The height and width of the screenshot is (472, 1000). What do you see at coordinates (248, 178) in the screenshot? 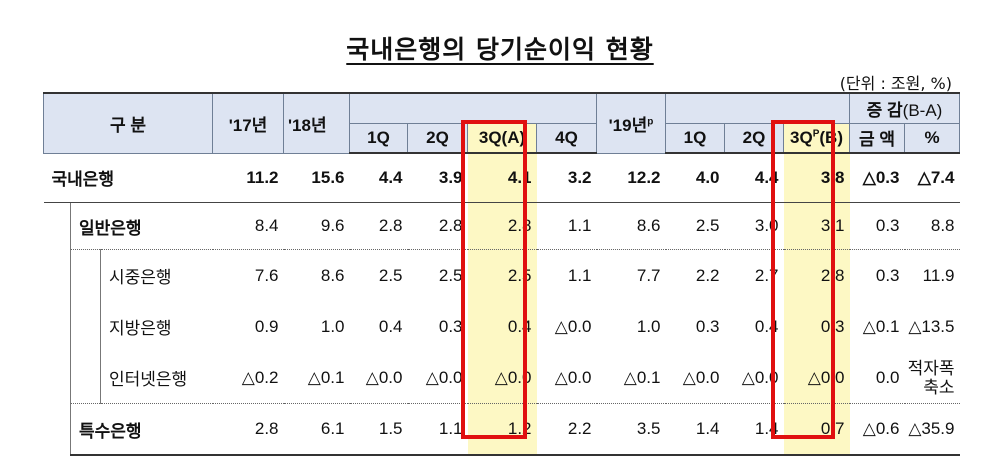
I see `cell: 11.2` at bounding box center [248, 178].